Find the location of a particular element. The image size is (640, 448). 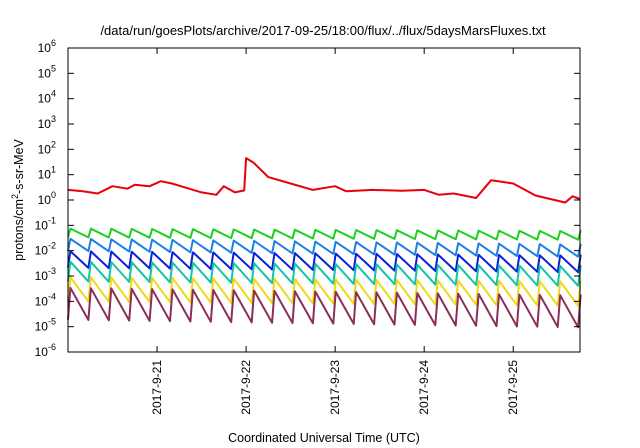

y-tick-label: 10⁻² is located at coordinates (45, 249).